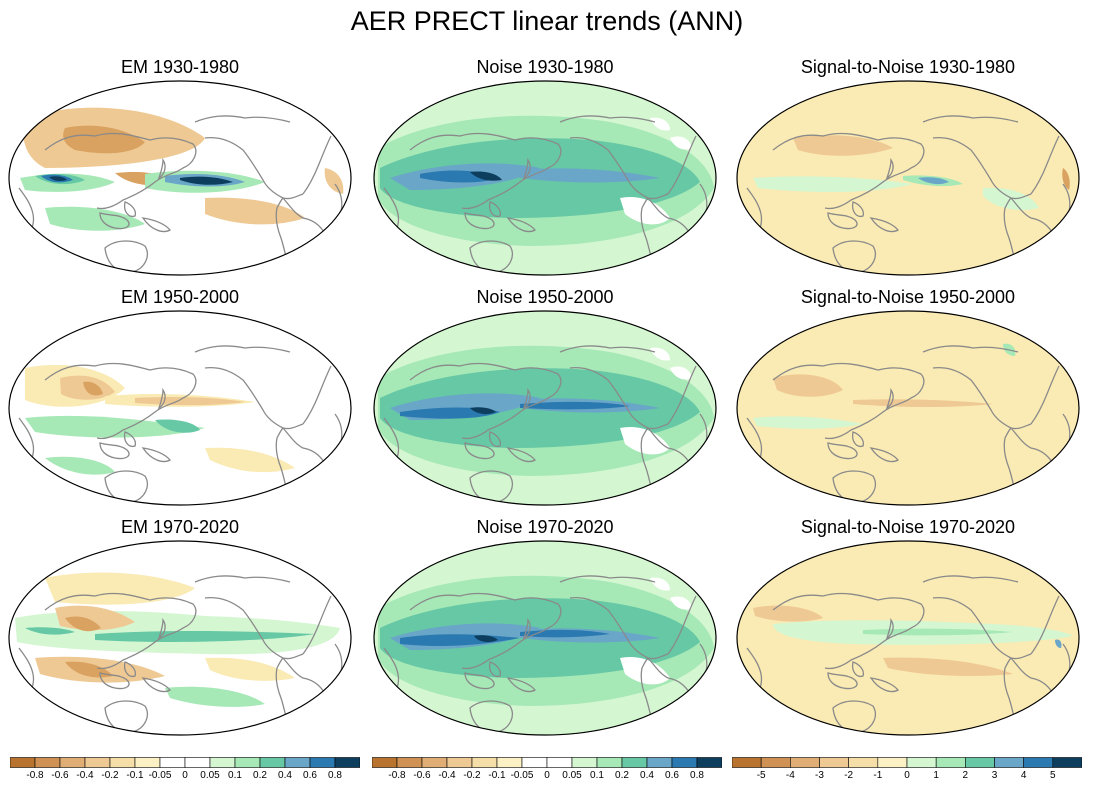 This screenshot has width=1094, height=789. What do you see at coordinates (180, 67) in the screenshot?
I see `panel-title: EM 1930-1980` at bounding box center [180, 67].